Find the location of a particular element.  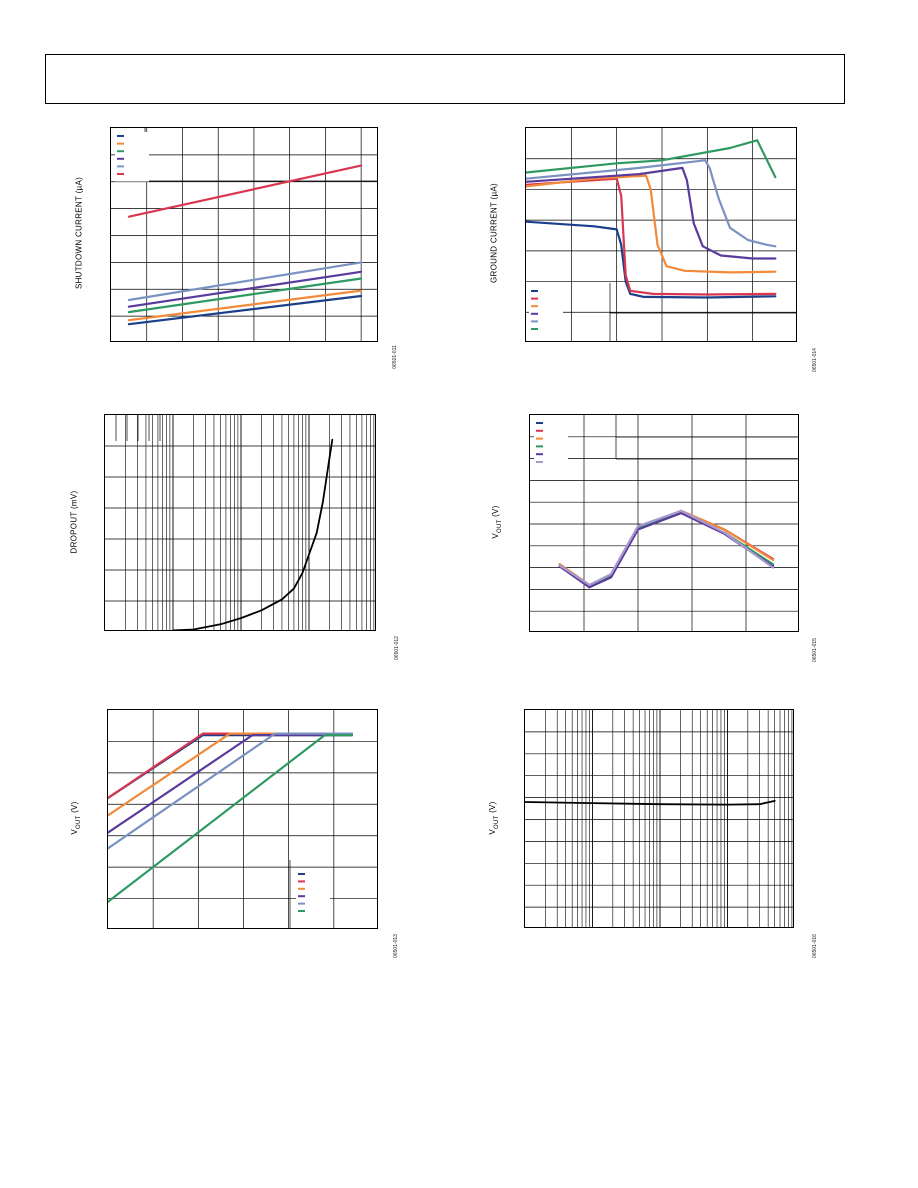

chart4-figure-id: 06501-015 is located at coordinates (815, 650).